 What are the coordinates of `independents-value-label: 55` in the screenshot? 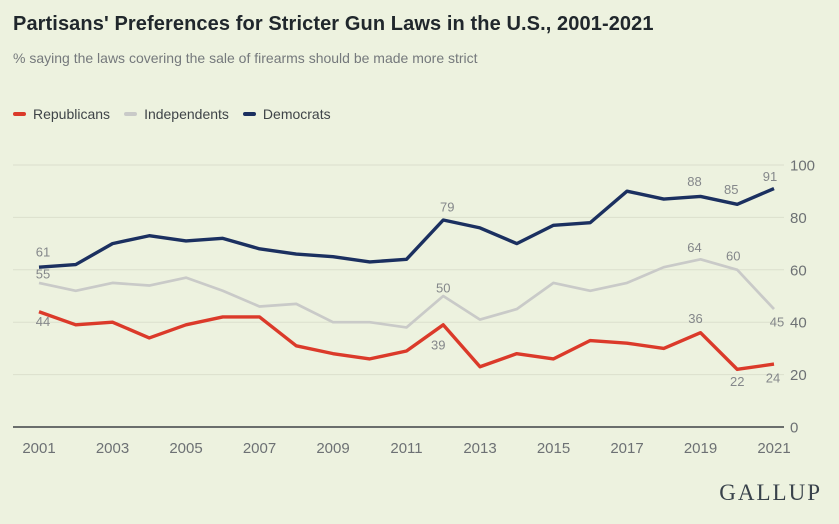 It's located at (43, 273).